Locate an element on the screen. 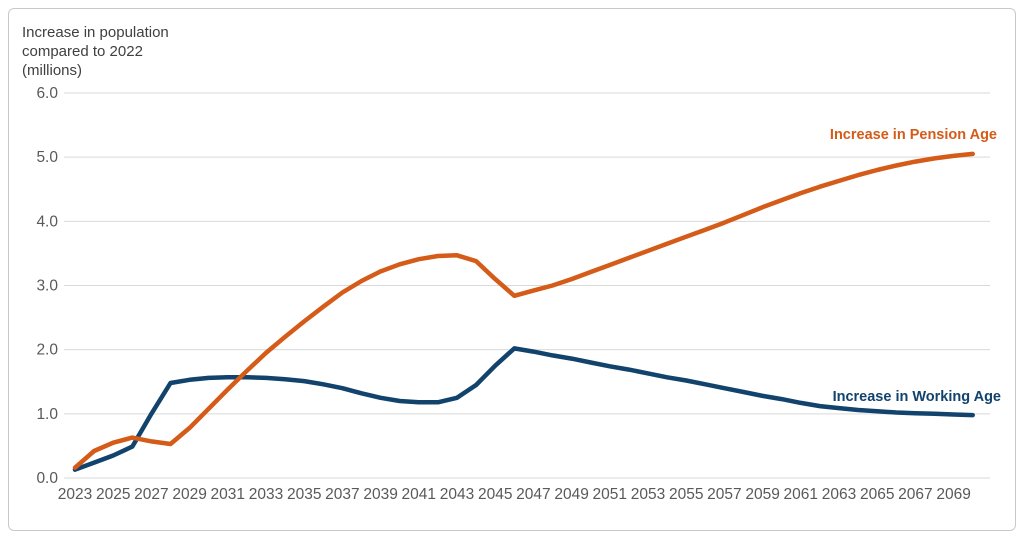 The height and width of the screenshot is (541, 1024). x-axis-tick-label: 2049 is located at coordinates (571, 494).